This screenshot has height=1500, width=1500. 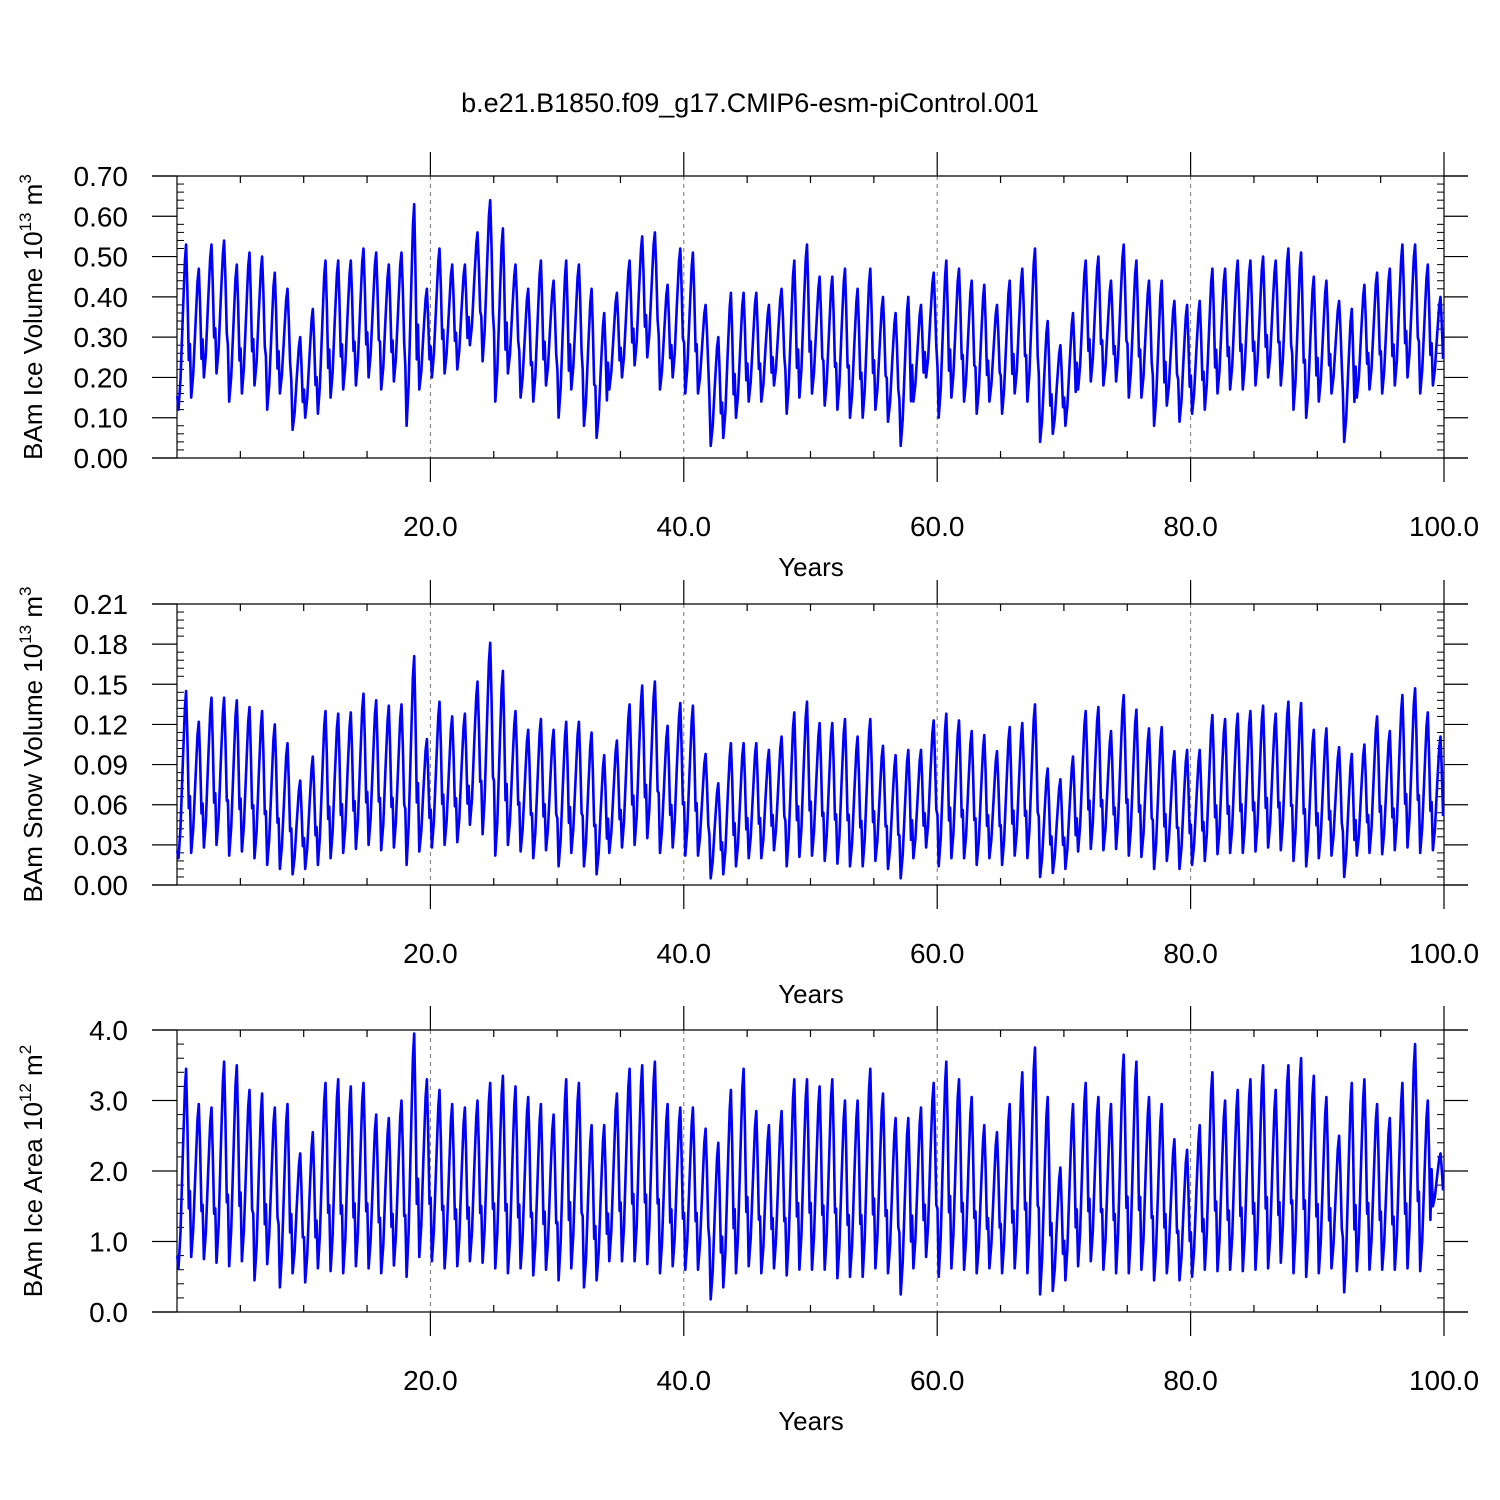 What do you see at coordinates (101, 418) in the screenshot?
I see `y-tick-label: 0.10` at bounding box center [101, 418].